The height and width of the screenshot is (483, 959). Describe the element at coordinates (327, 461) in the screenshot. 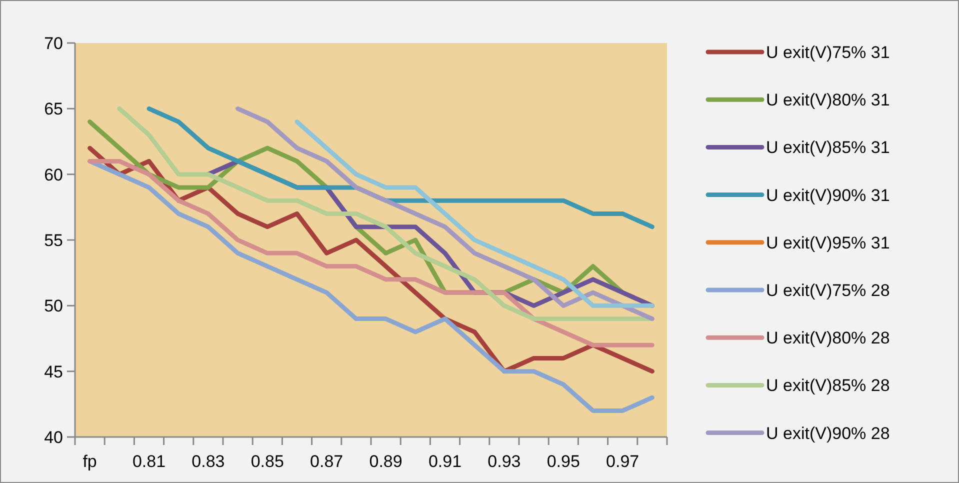

I see `x-tick-label: 0.87` at that location.